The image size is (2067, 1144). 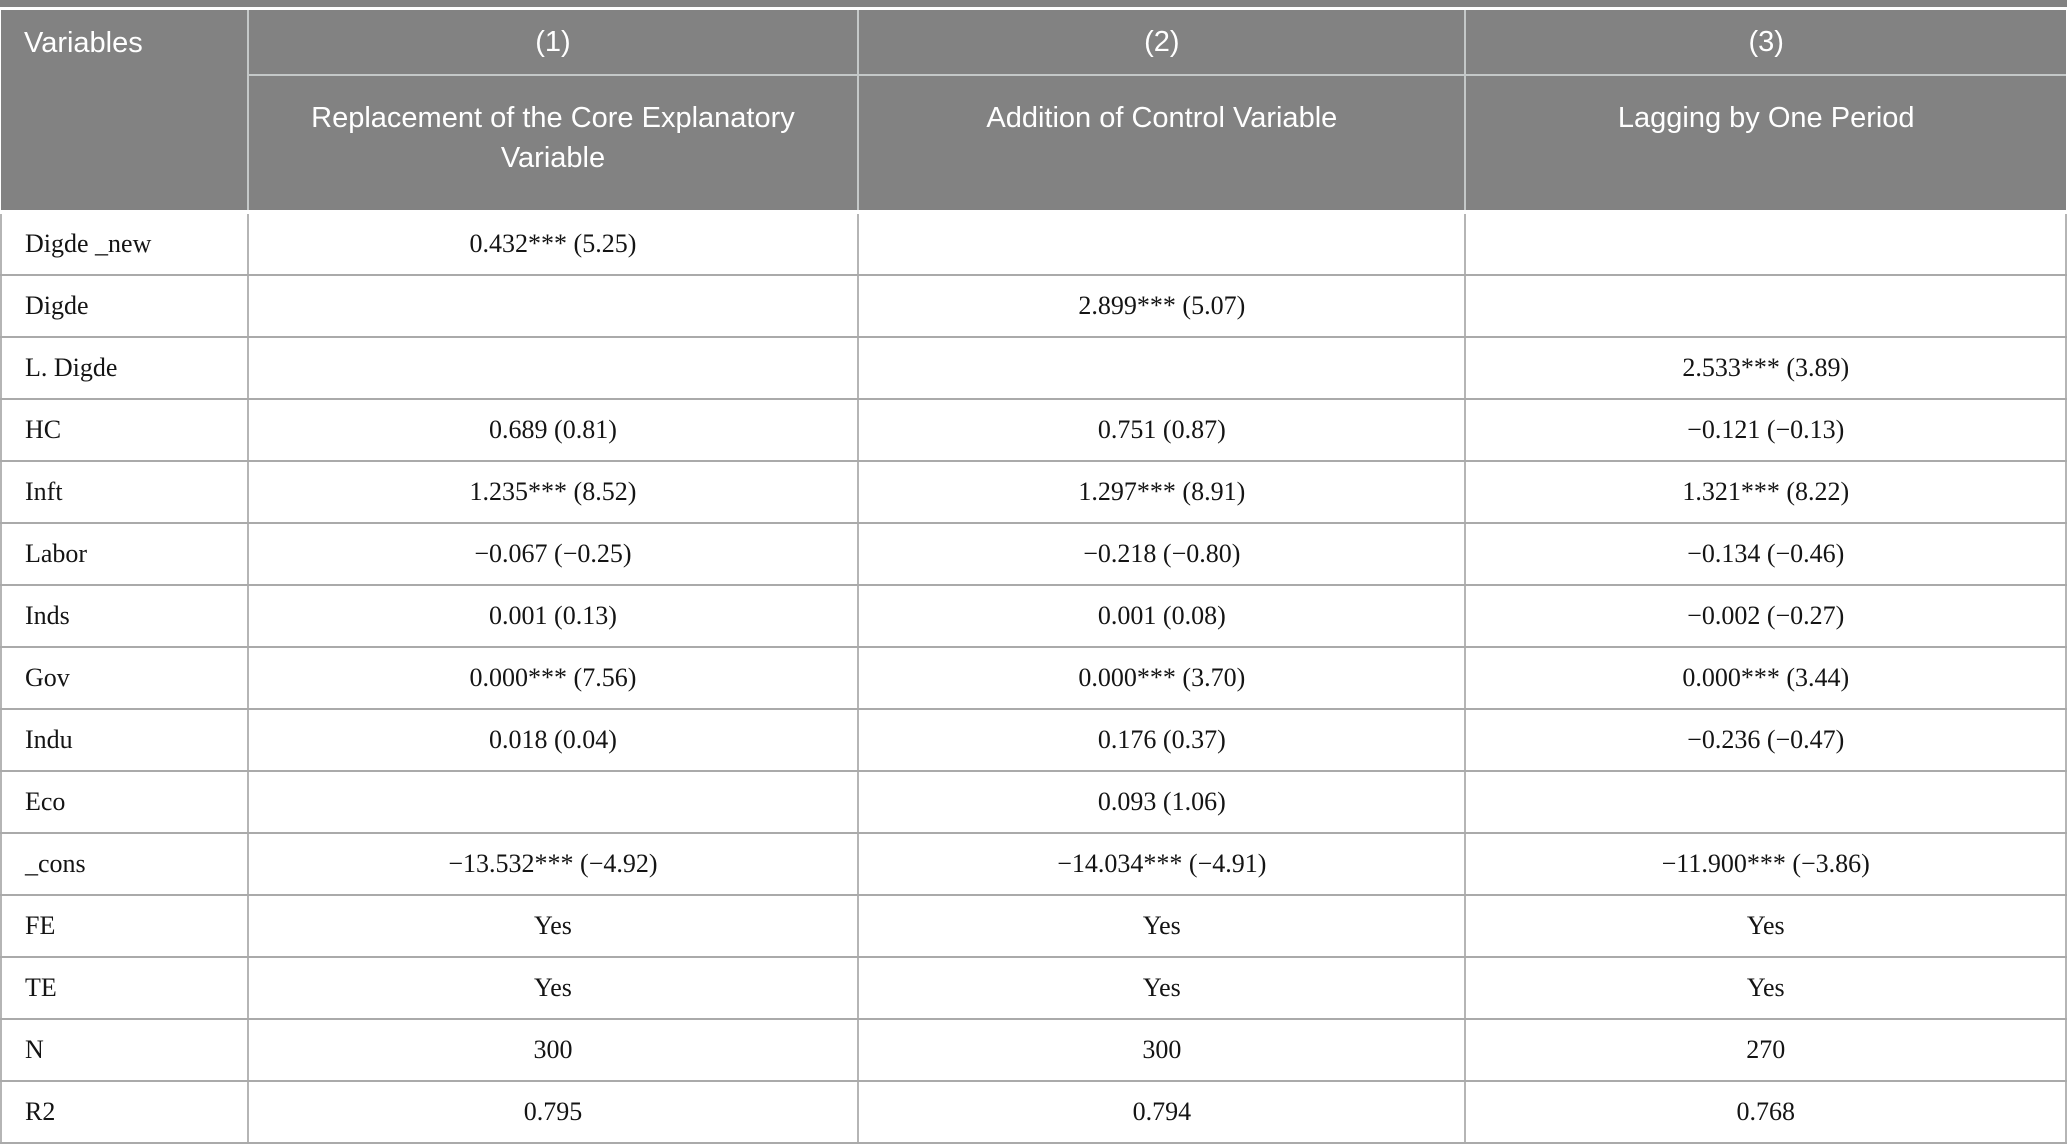 I want to click on cell-value: 0.000*** (3.44), so click(x=1766, y=678).